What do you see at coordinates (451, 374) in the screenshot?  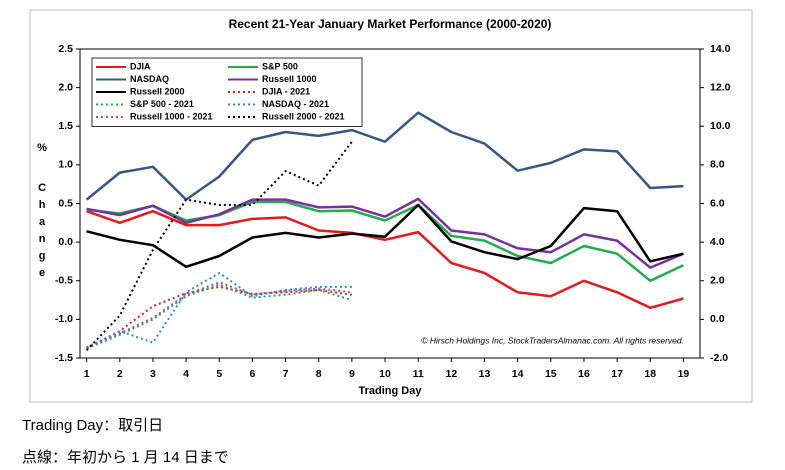 I see `x-tick-label: 12` at bounding box center [451, 374].